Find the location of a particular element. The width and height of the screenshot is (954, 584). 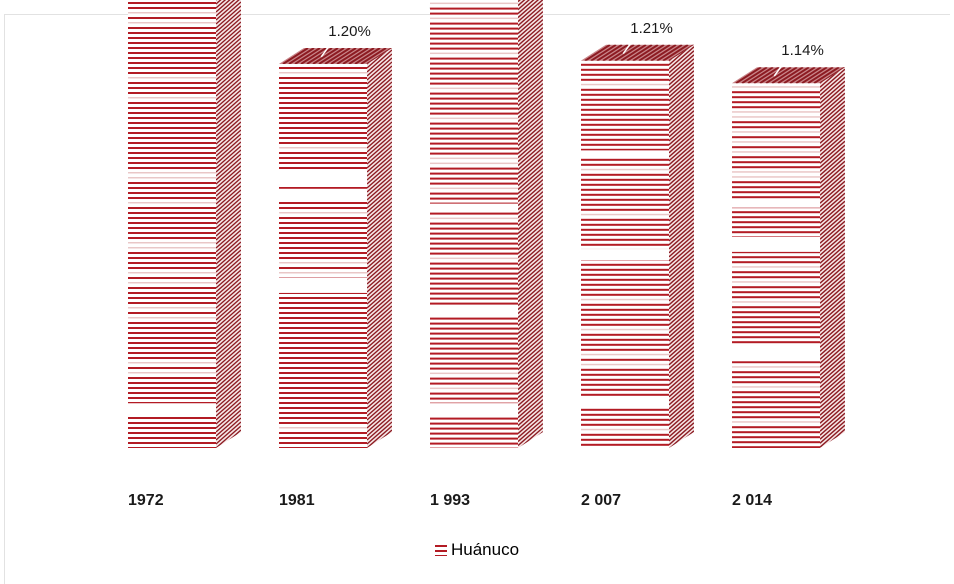

x-tick-label: 1981 is located at coordinates (297, 500).